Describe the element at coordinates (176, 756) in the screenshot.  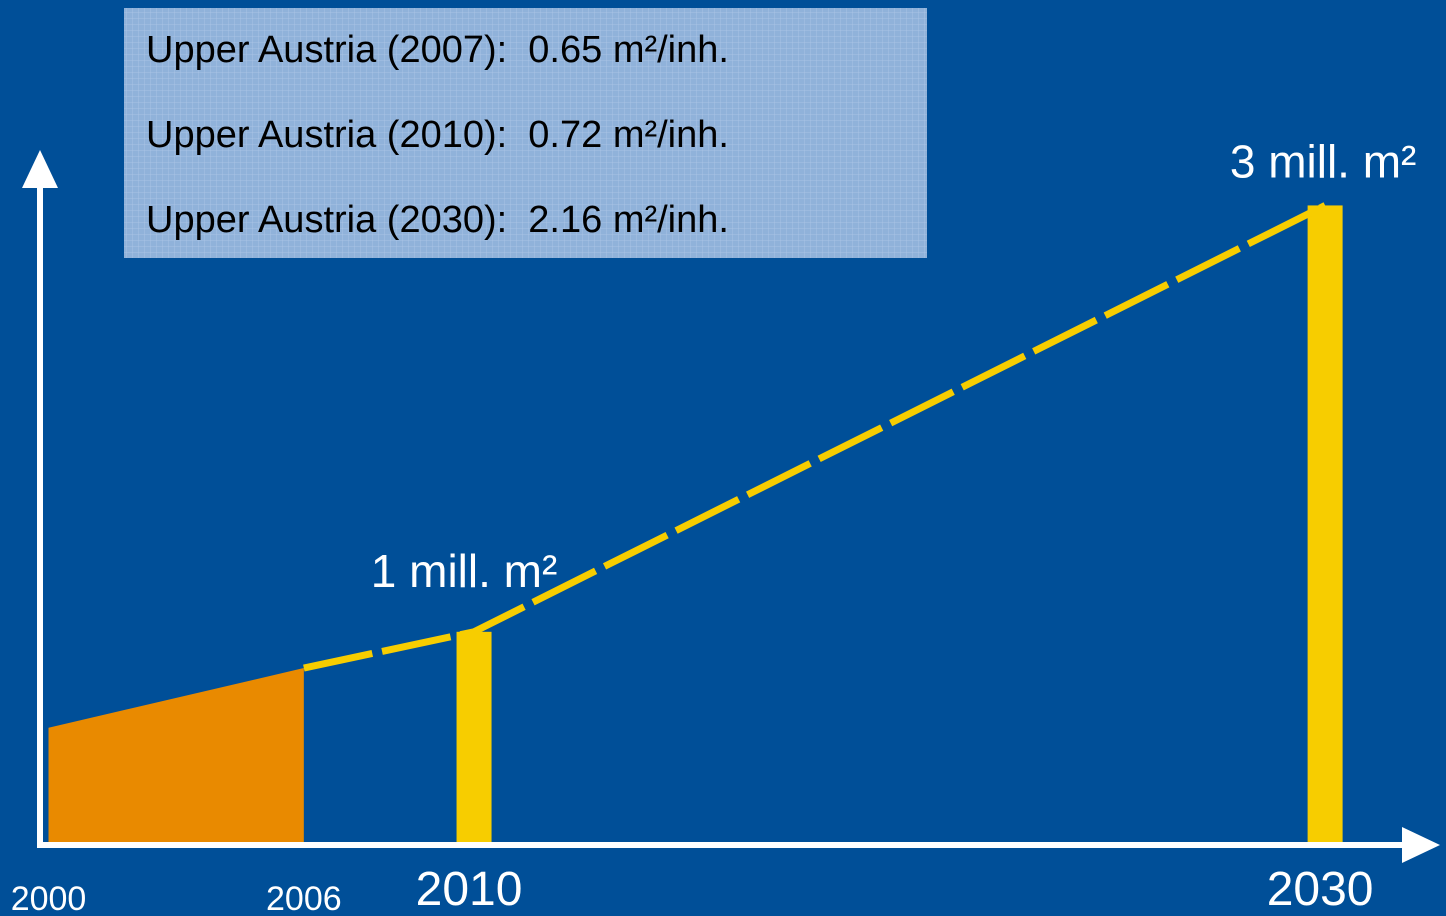
I see `history-area` at that location.